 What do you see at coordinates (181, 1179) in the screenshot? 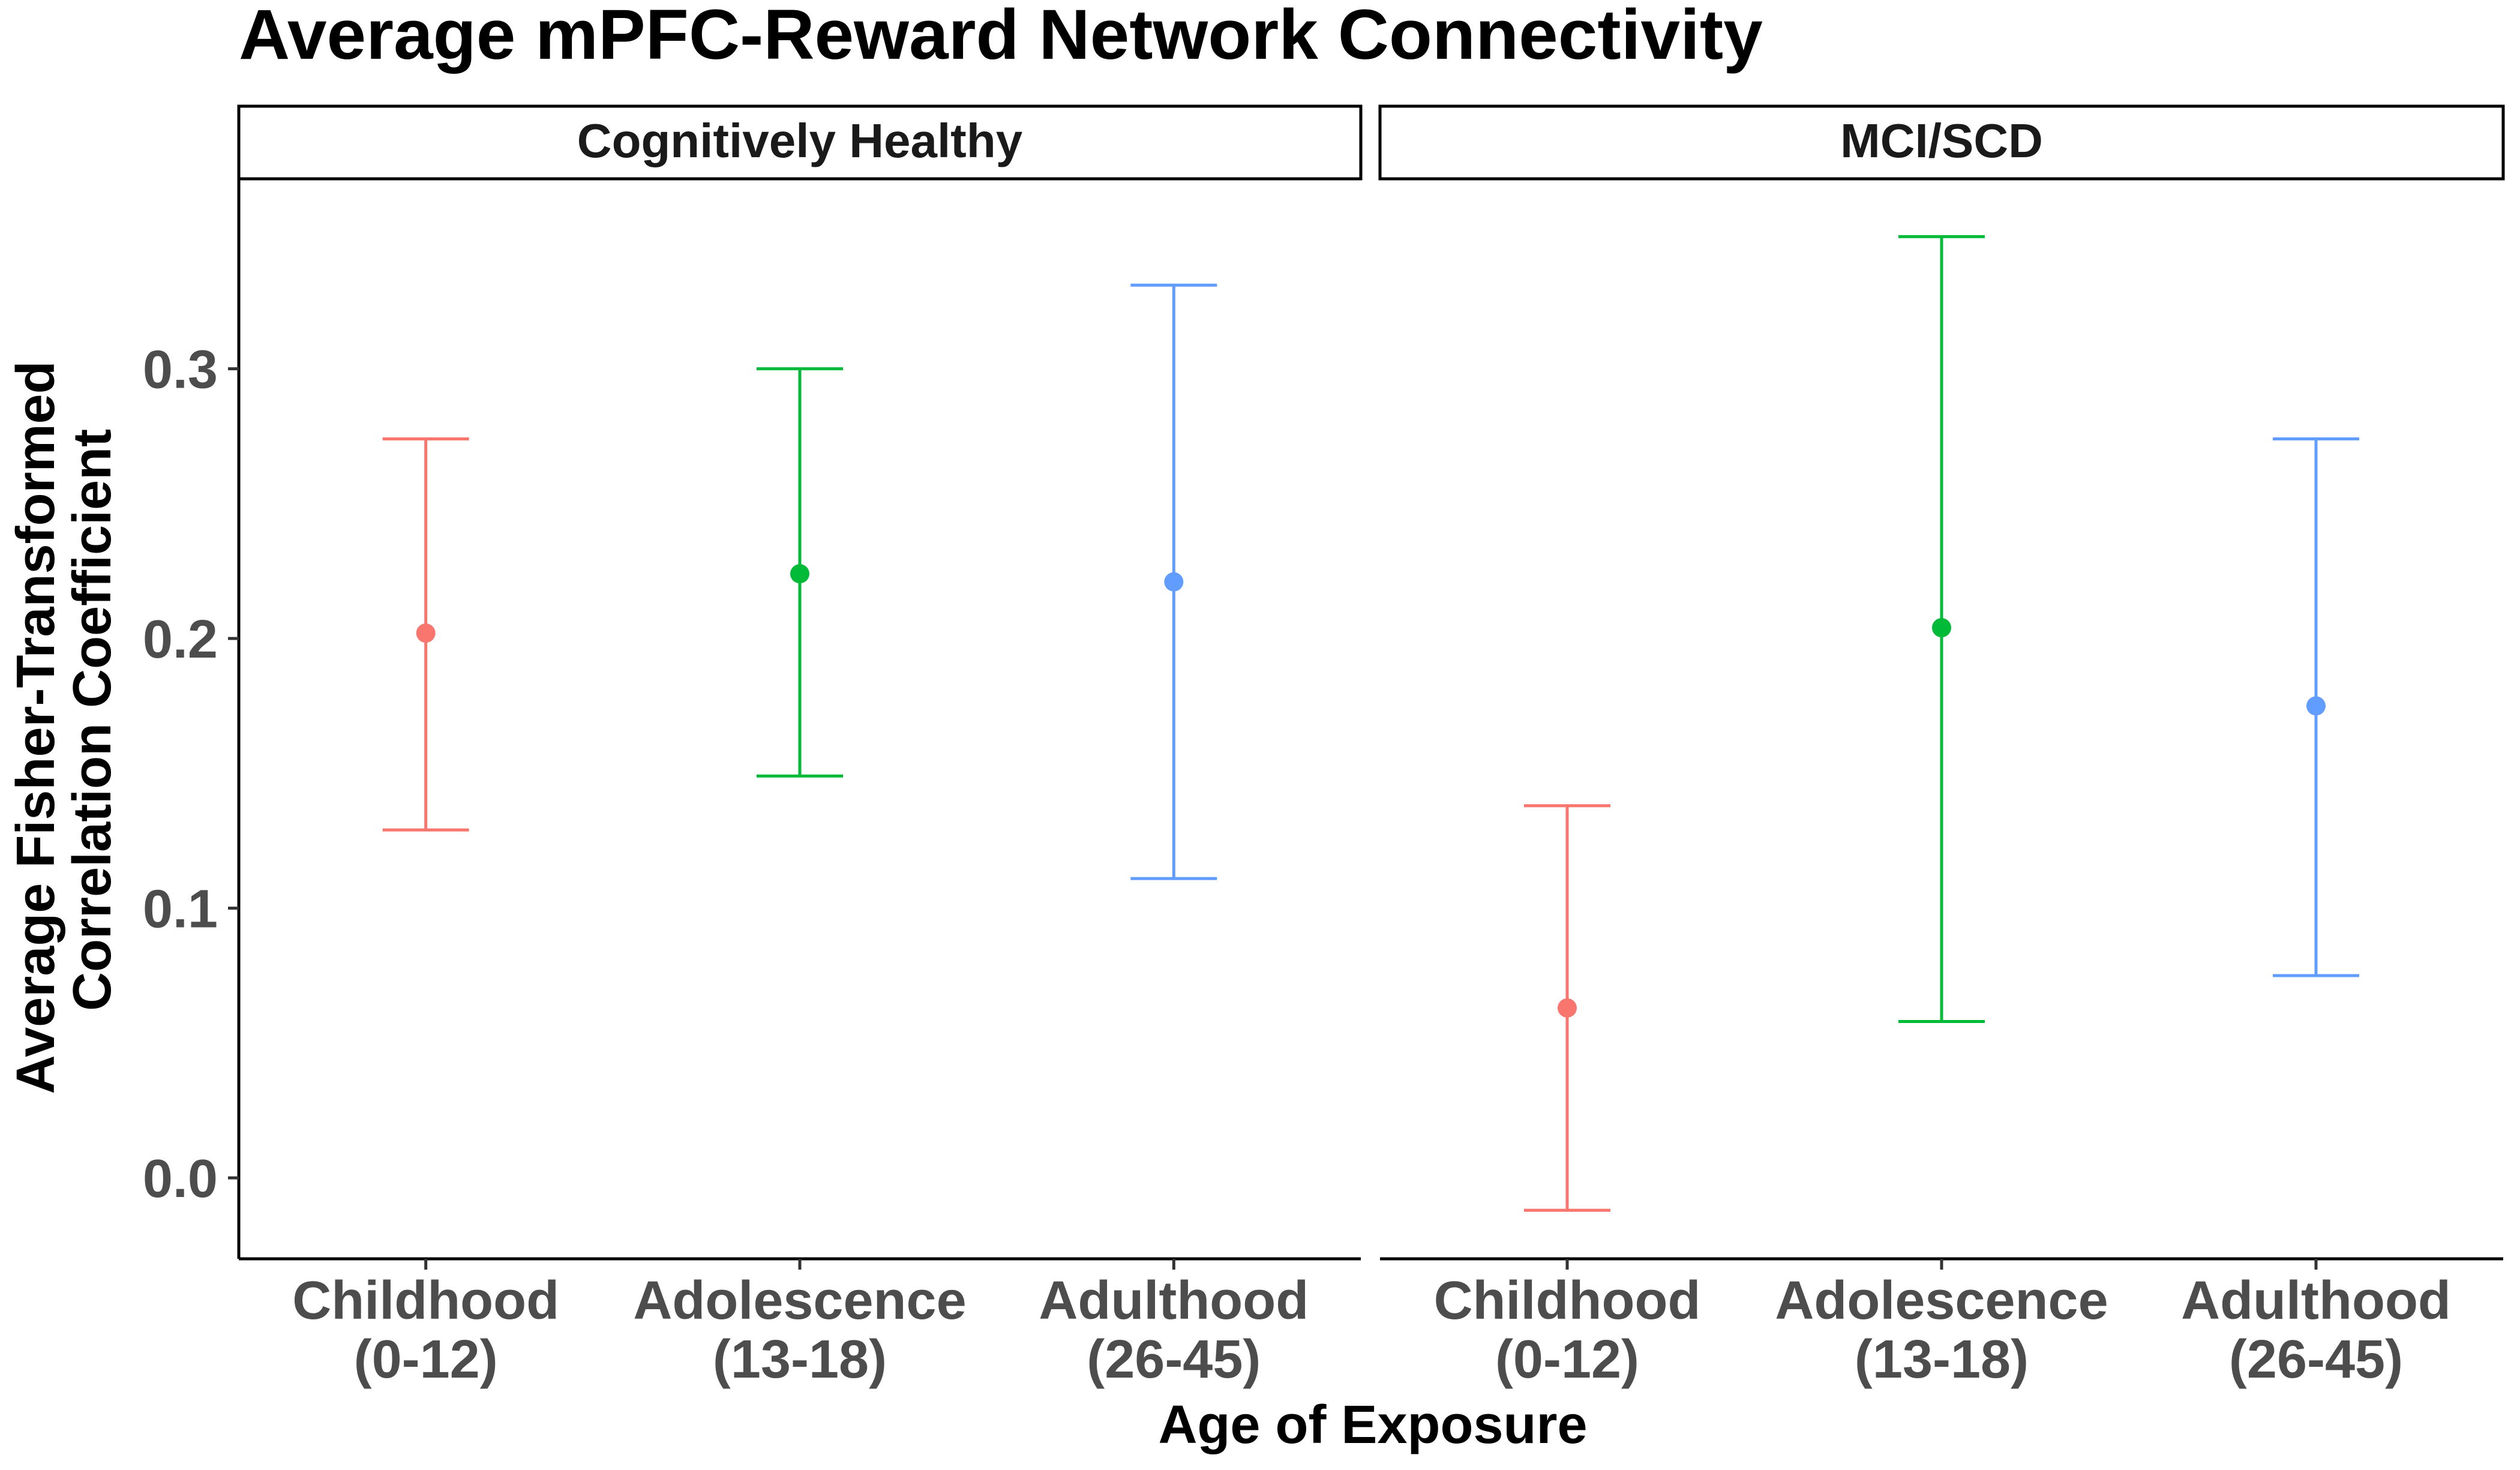
I see `y-tick-label: 0.0` at bounding box center [181, 1179].